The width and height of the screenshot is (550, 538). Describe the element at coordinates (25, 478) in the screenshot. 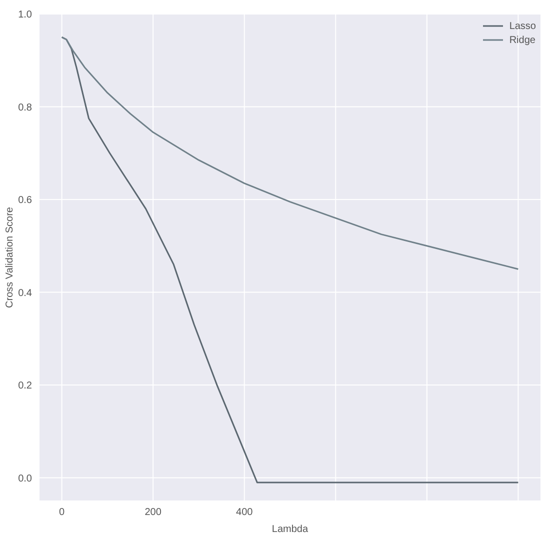

I see `y-tick-label: 0.0` at that location.